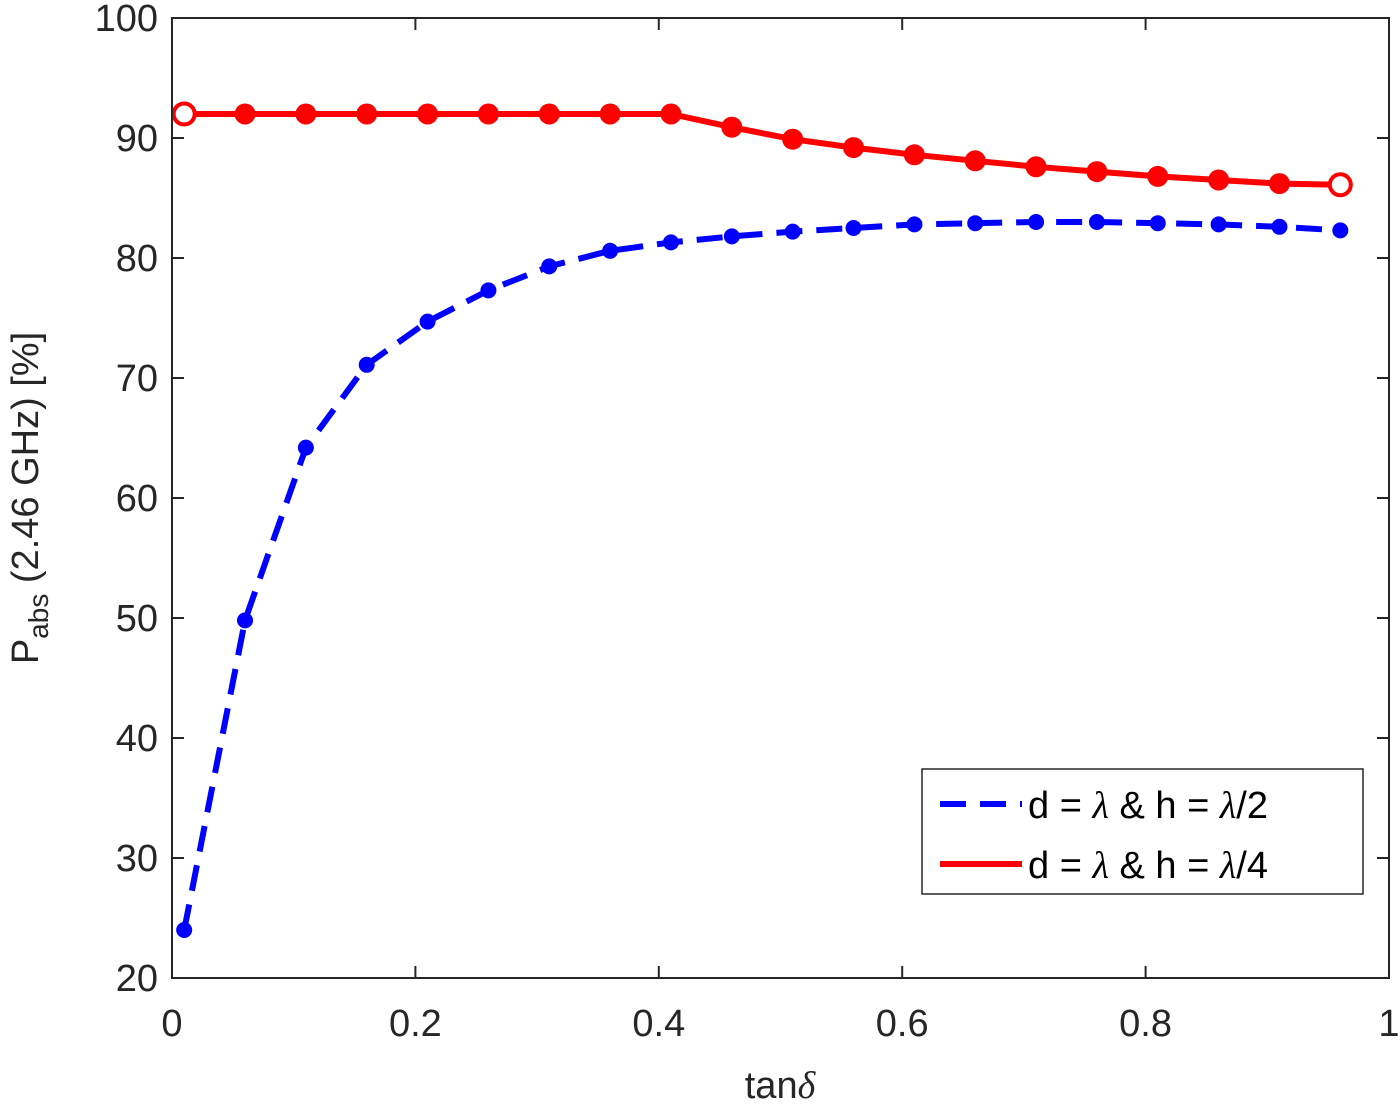 This screenshot has width=1400, height=1104. What do you see at coordinates (902, 1024) in the screenshot?
I see `x-tick-label: 0.6` at bounding box center [902, 1024].